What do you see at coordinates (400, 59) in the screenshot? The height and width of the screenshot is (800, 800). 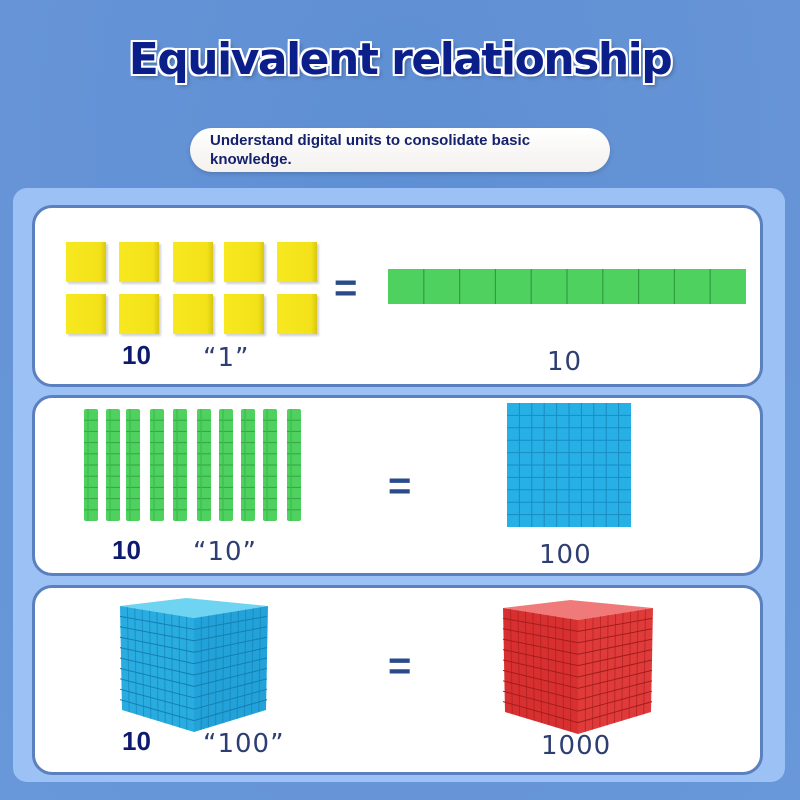 I see `page-title: Equivalent relationship` at bounding box center [400, 59].